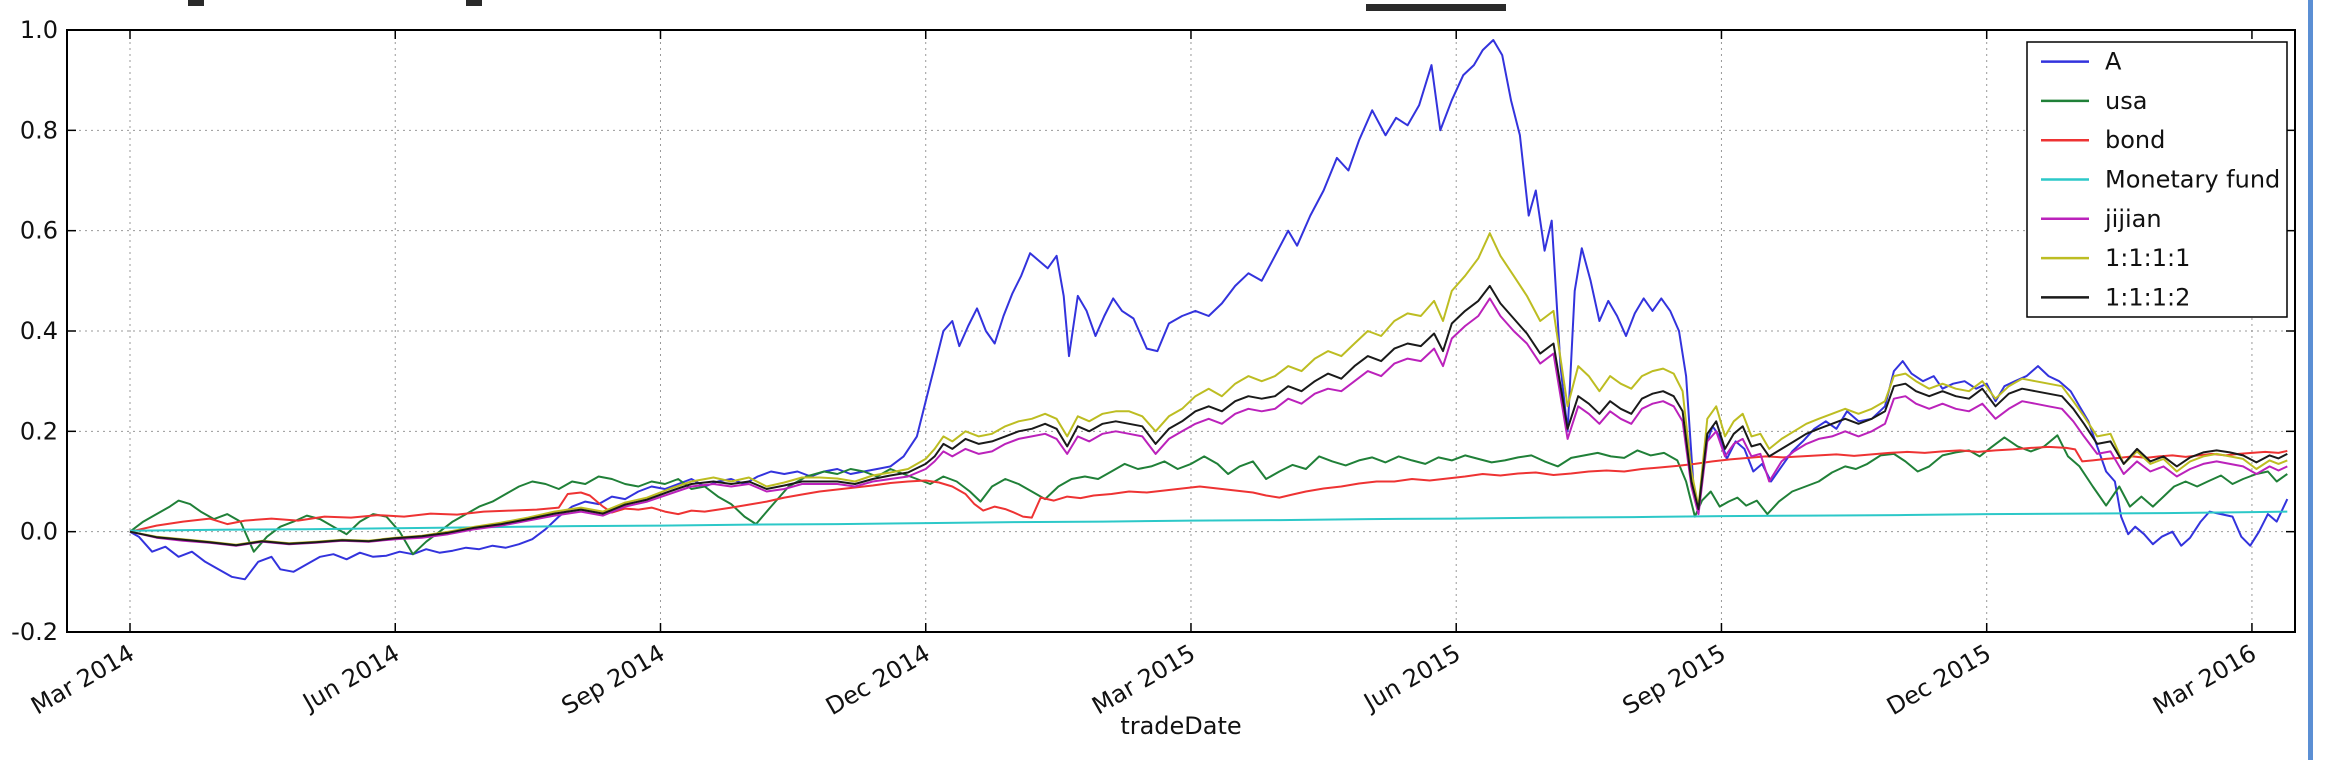 The height and width of the screenshot is (760, 2326). I want to click on y-tick-label: 1.0, so click(39, 30).